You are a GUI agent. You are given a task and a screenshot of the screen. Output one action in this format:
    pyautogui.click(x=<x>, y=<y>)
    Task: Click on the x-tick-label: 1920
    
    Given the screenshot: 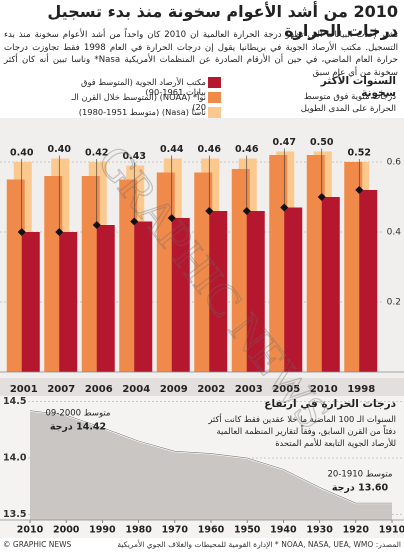 What is the action you would take?
    pyautogui.click(x=356, y=530)
    